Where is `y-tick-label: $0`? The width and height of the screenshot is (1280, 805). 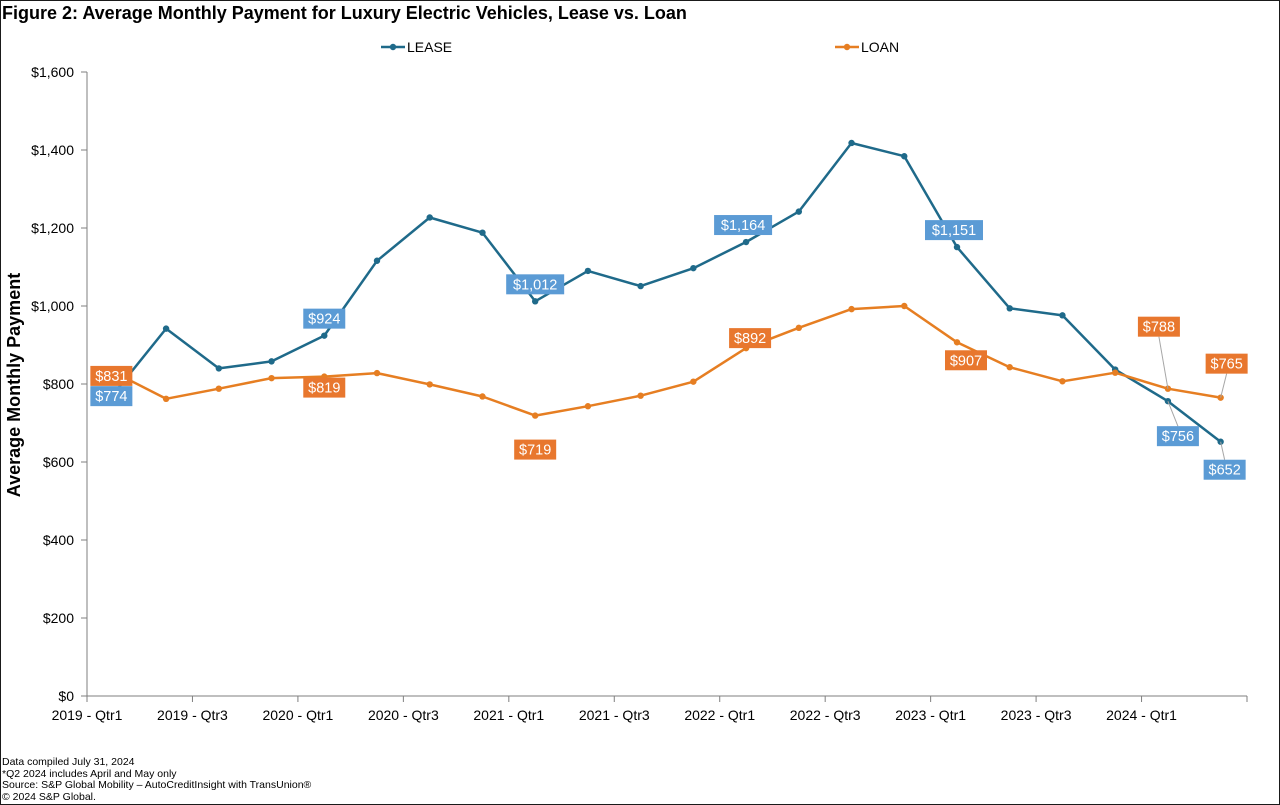
y-tick-label: $0 is located at coordinates (66, 696).